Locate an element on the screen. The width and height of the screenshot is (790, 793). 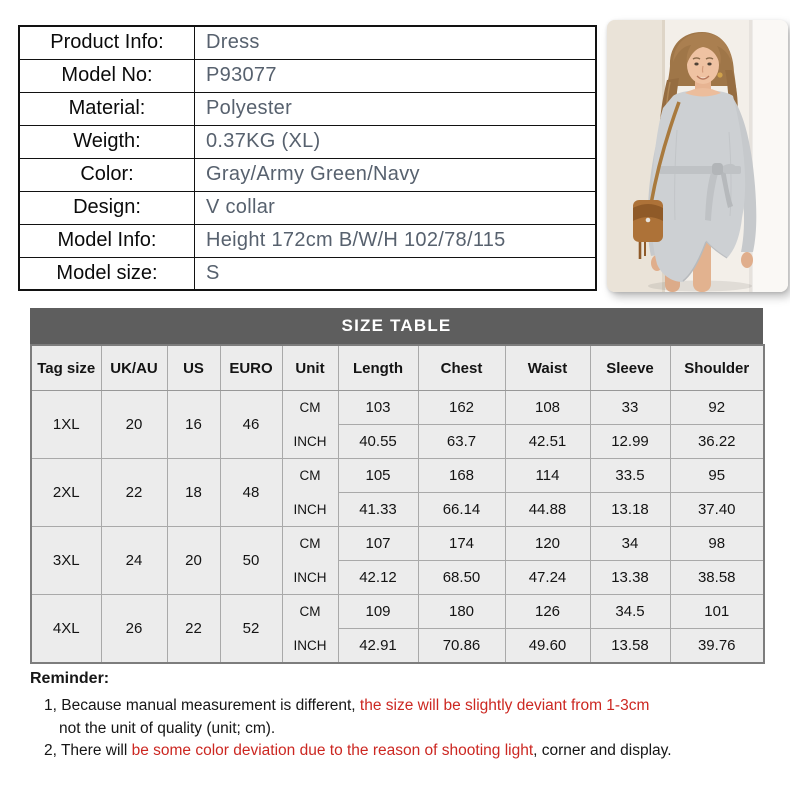
waist-inch: 49.60 is located at coordinates (547, 646).